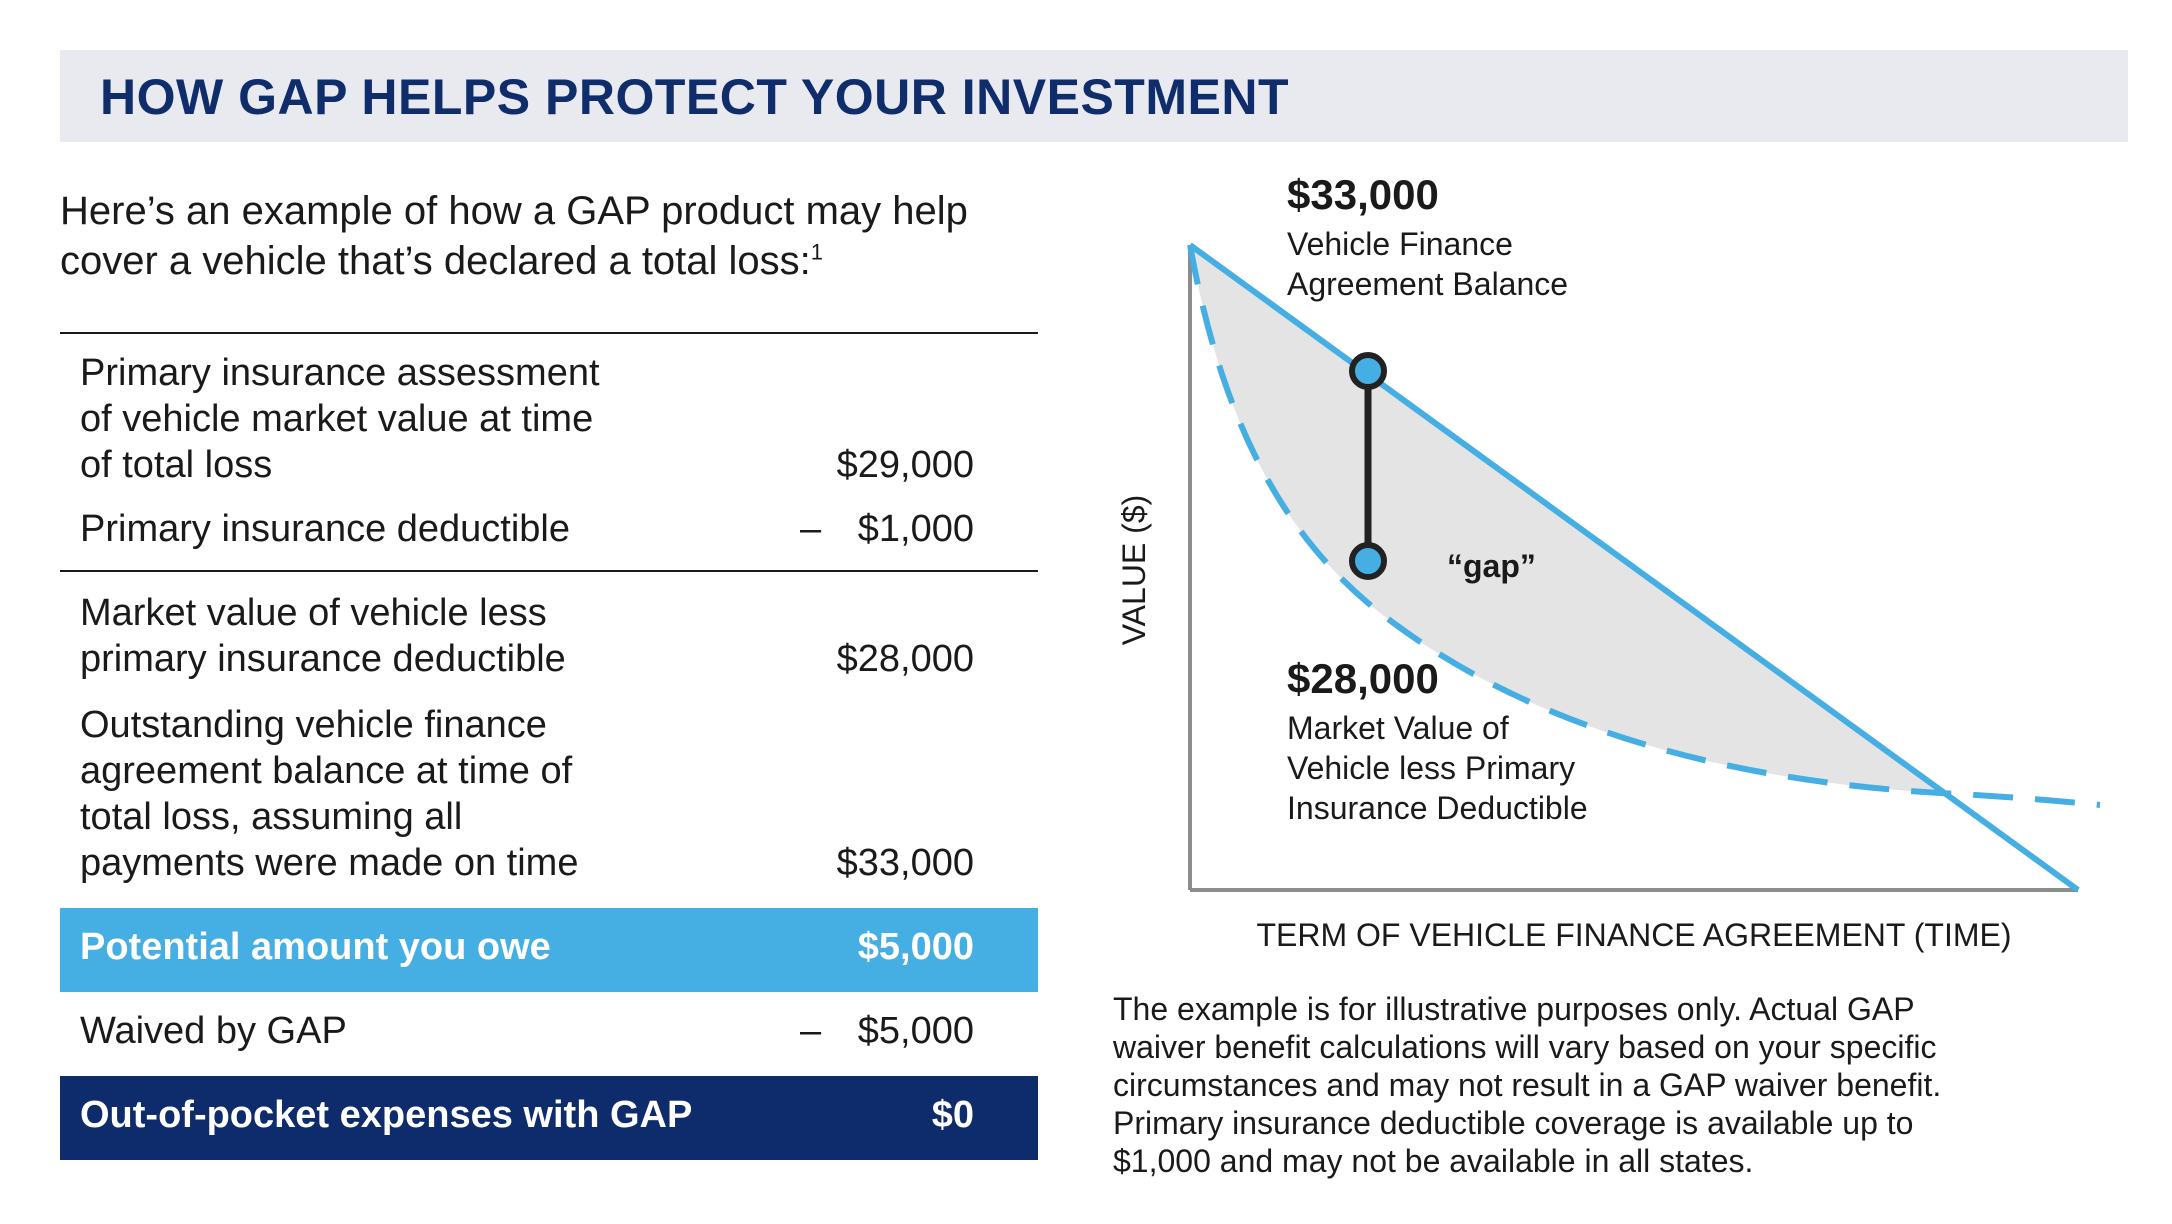 The width and height of the screenshot is (2172, 1224). Describe the element at coordinates (176, 465) in the screenshot. I see `row-label-line: of total loss` at that location.